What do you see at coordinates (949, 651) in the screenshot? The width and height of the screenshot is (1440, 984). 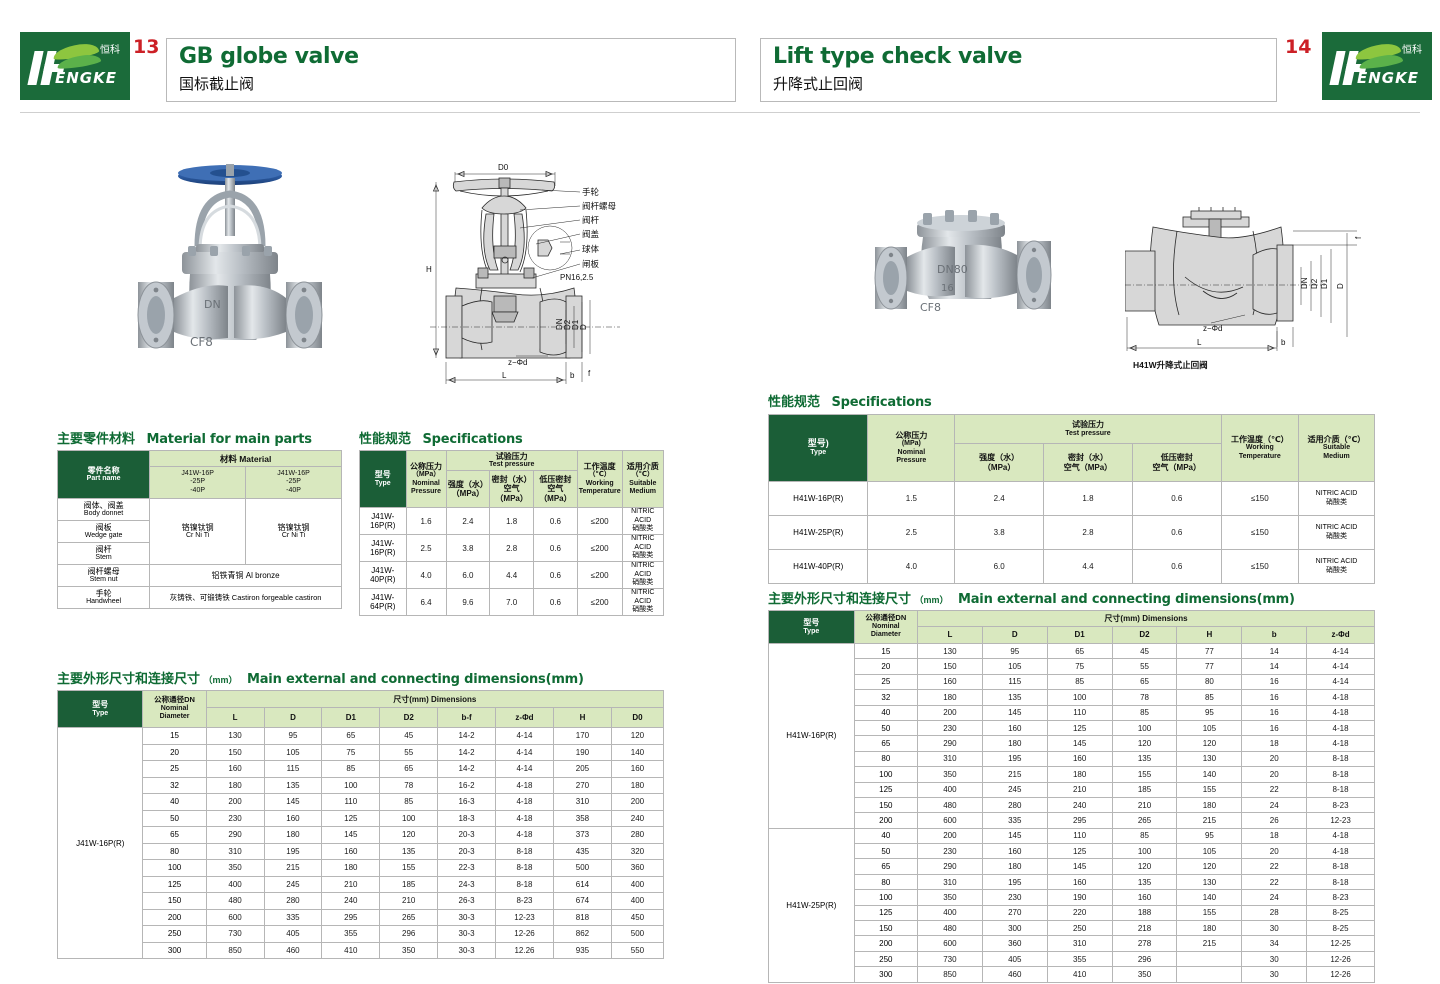 I see `dims-value: 130` at bounding box center [949, 651].